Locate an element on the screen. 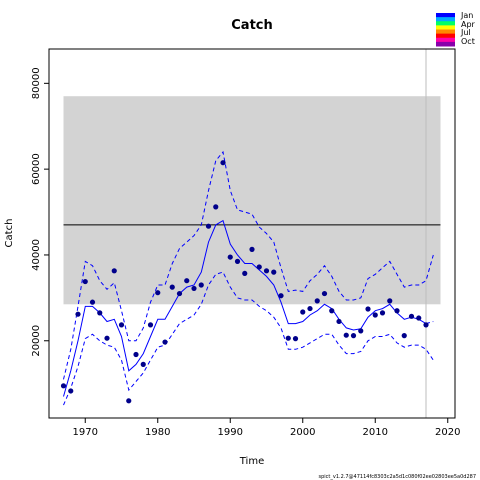 This screenshot has width=480, height=480. y-tick-label: 60000 is located at coordinates (36, 169).